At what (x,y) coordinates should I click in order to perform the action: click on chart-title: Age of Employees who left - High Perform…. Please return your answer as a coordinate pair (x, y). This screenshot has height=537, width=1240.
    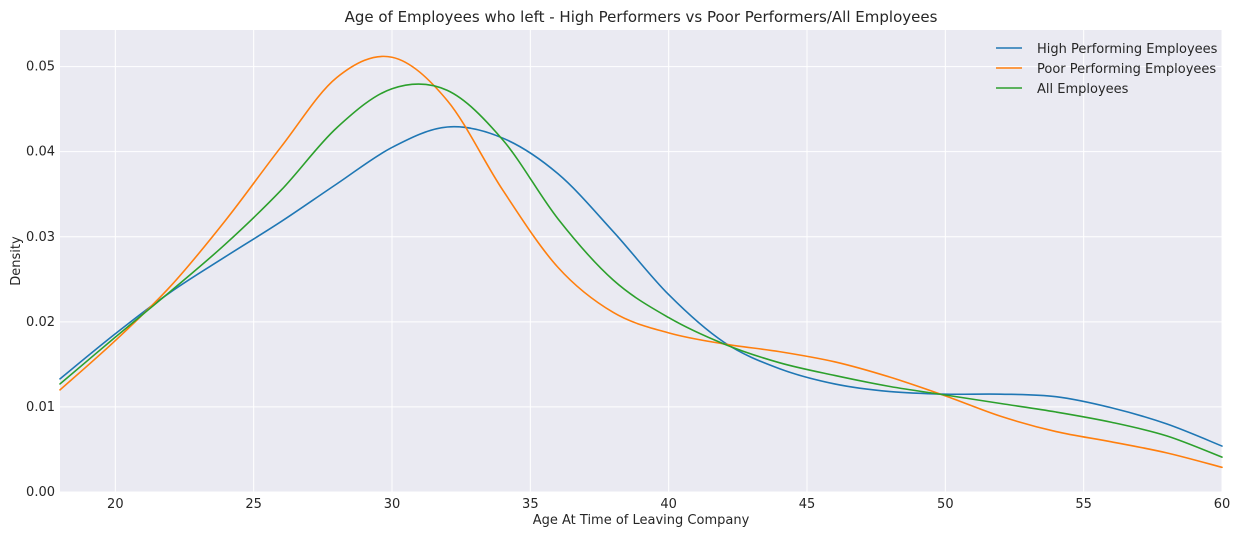
    Looking at the image, I should click on (641, 17).